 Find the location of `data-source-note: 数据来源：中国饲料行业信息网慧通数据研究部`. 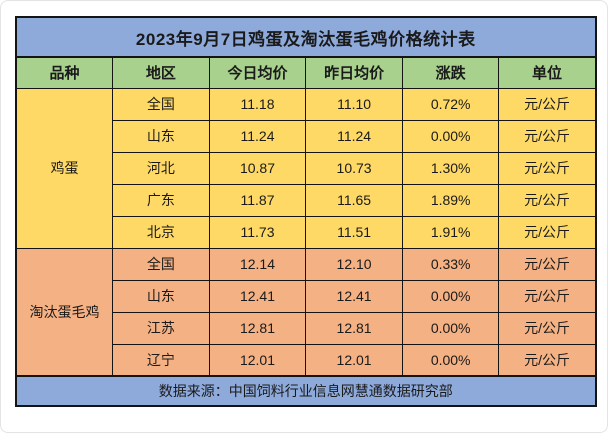

data-source-note: 数据来源：中国饲料行业信息网慧通数据研究部 is located at coordinates (306, 391).